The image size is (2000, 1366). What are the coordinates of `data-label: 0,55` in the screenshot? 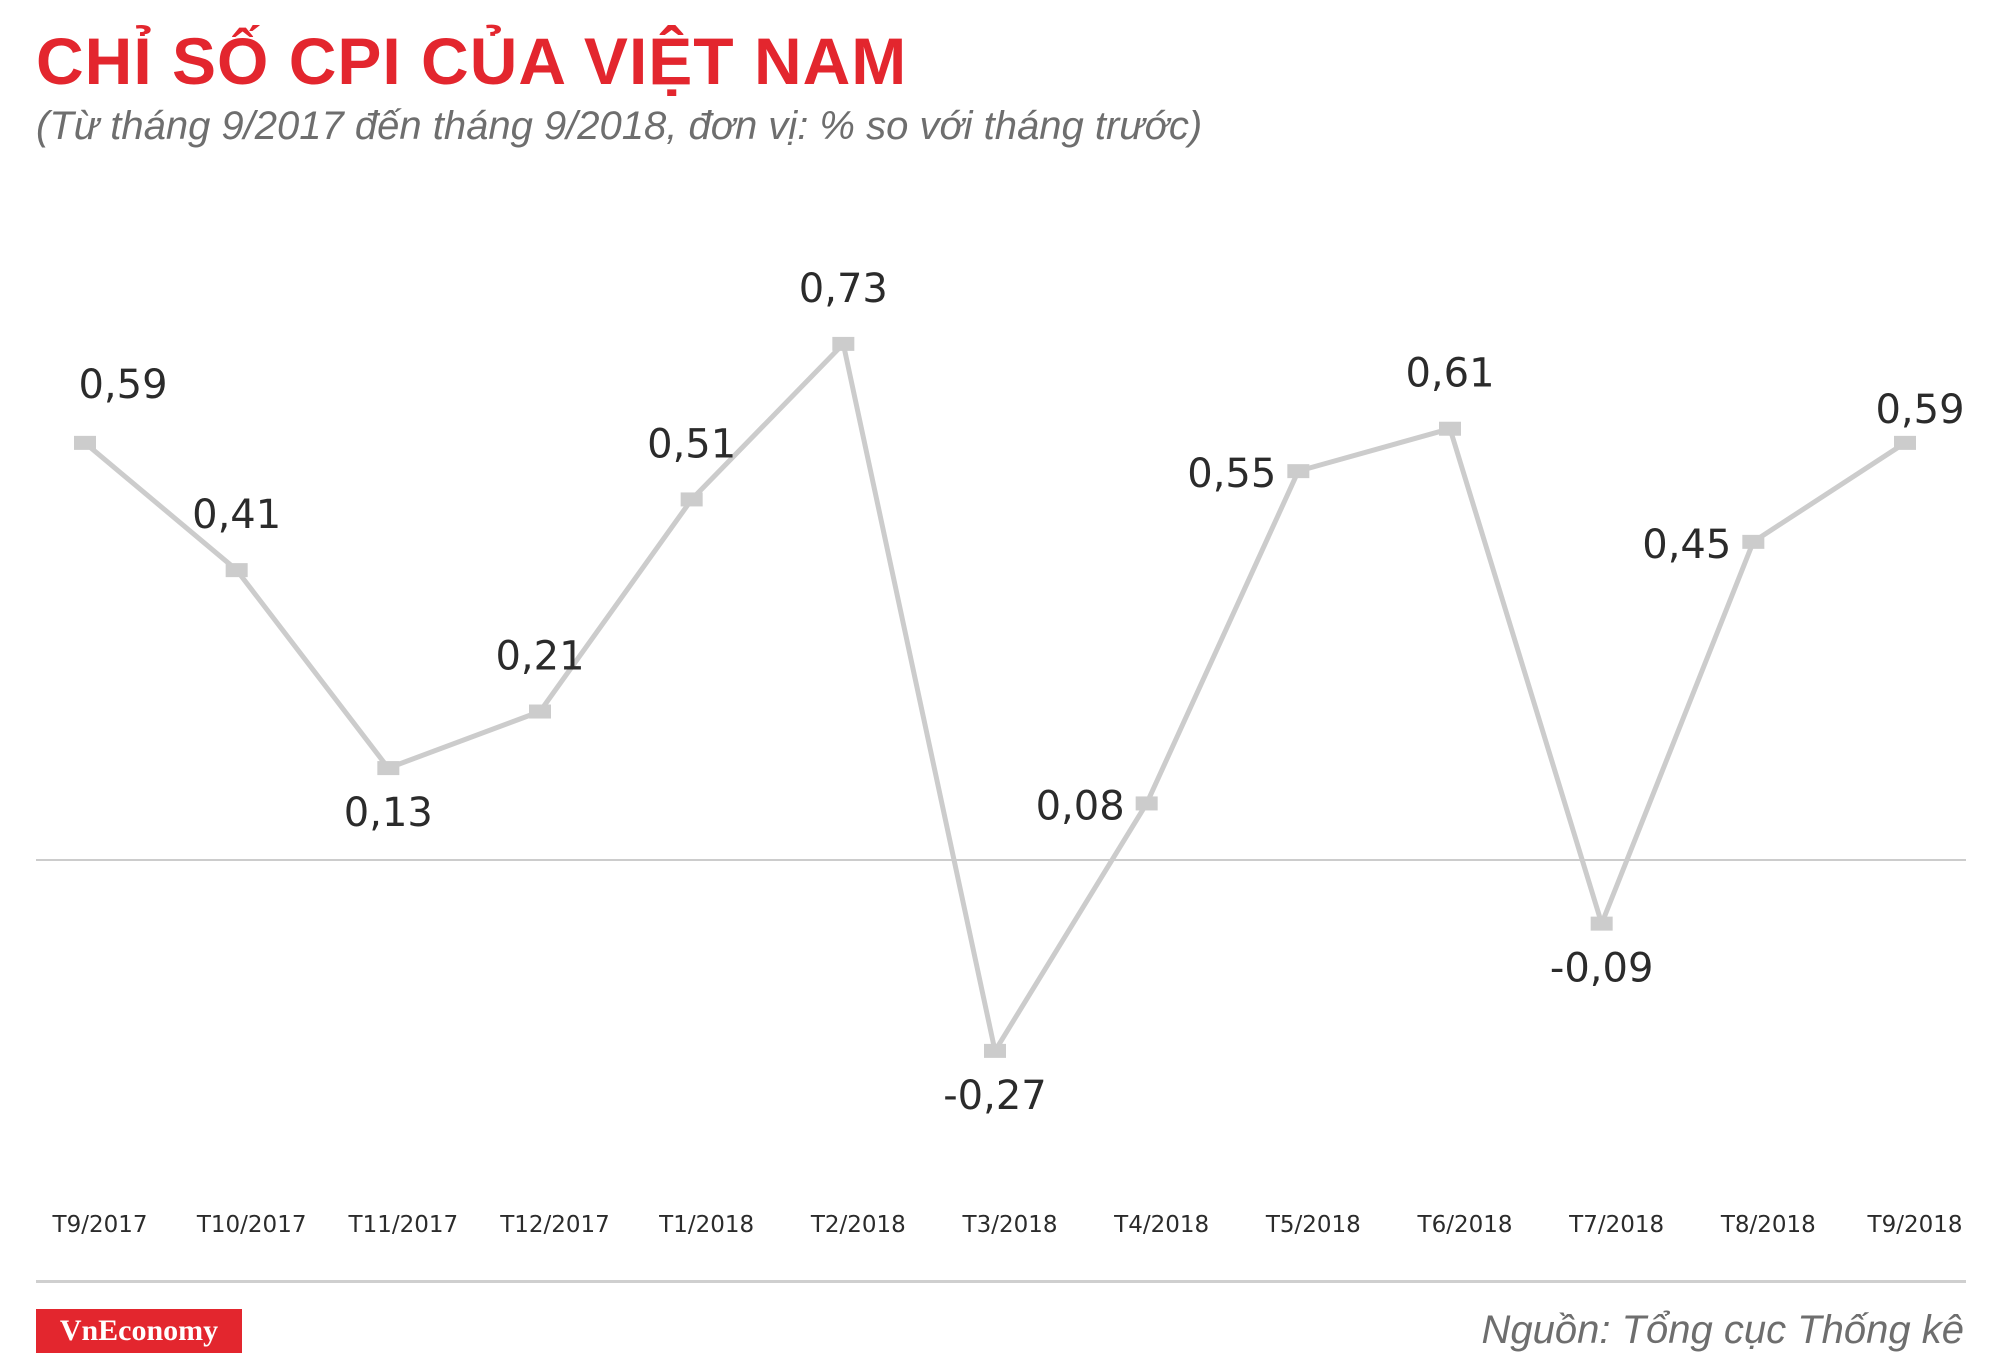 It's located at (1231, 474).